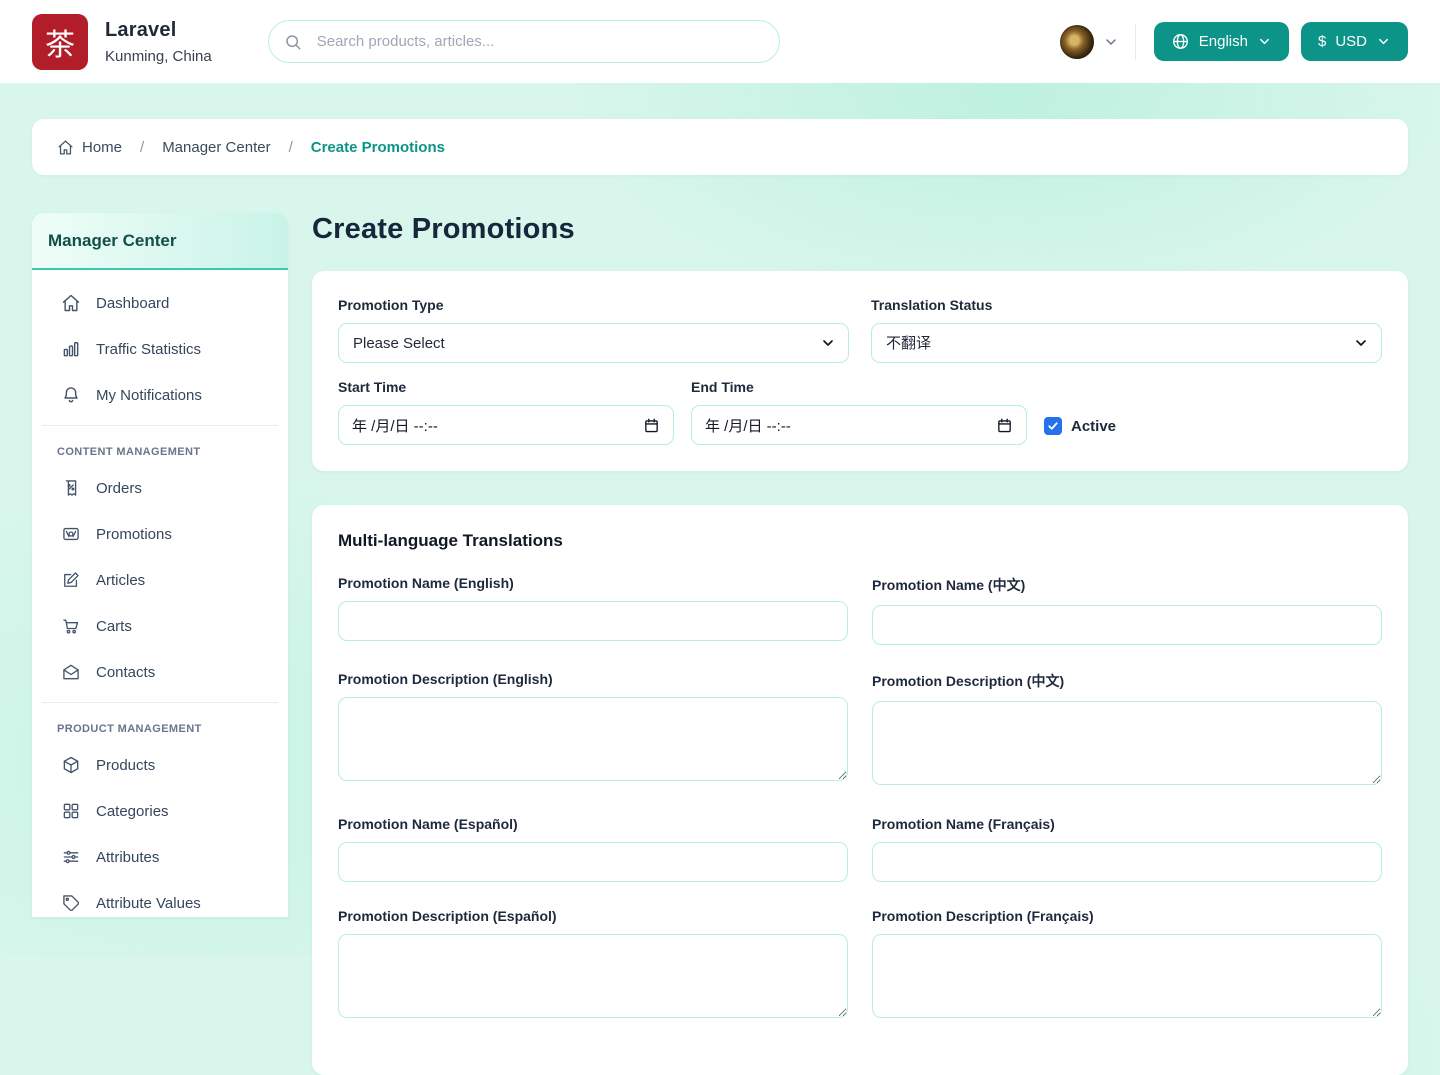 This screenshot has height=1075, width=1440. Describe the element at coordinates (593, 976) in the screenshot. I see `promotion-description-spanish-textarea` at that location.